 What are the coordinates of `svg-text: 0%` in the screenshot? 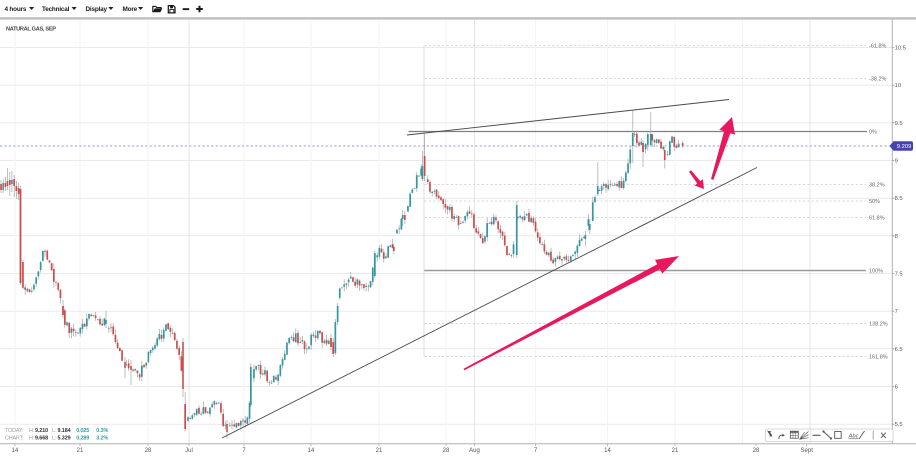 It's located at (873, 133).